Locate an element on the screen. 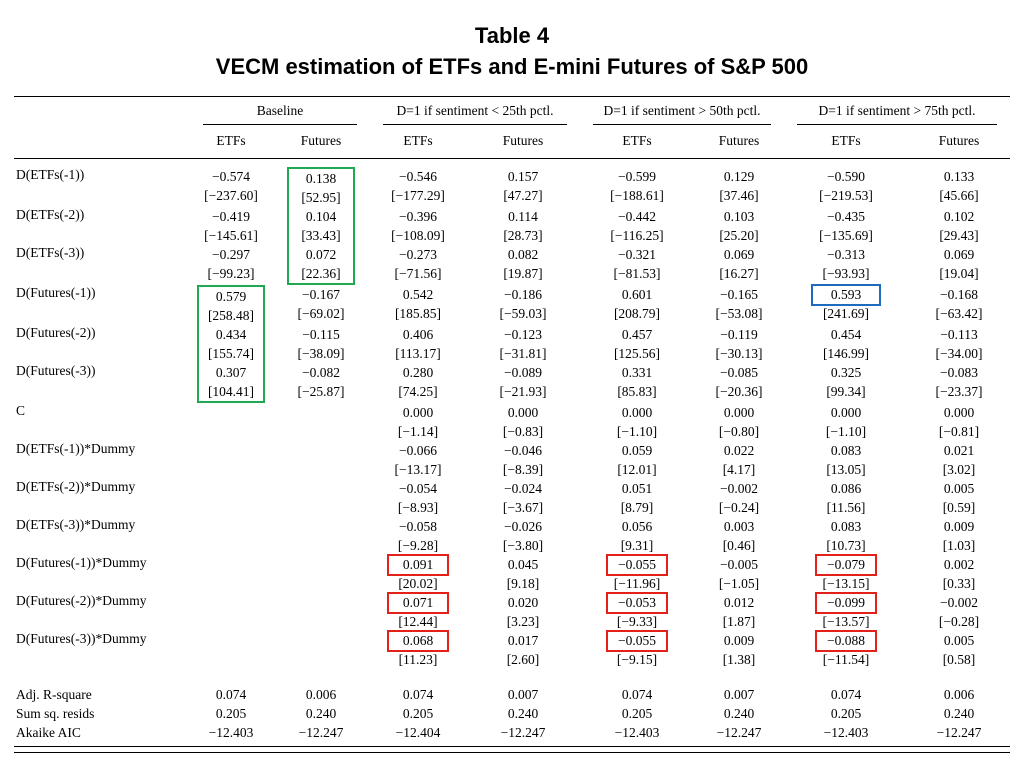 The height and width of the screenshot is (768, 1024). stat-value: 0.006 is located at coordinates (321, 694).